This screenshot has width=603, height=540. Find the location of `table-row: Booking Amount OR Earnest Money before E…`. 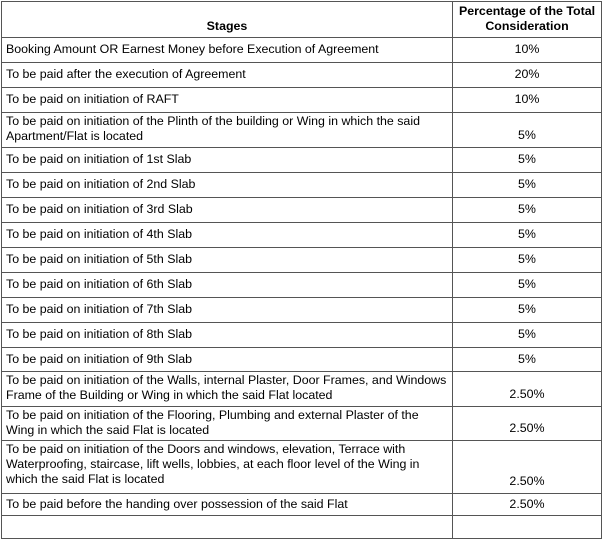

table-row: Booking Amount OR Earnest Money before E… is located at coordinates (301, 50).